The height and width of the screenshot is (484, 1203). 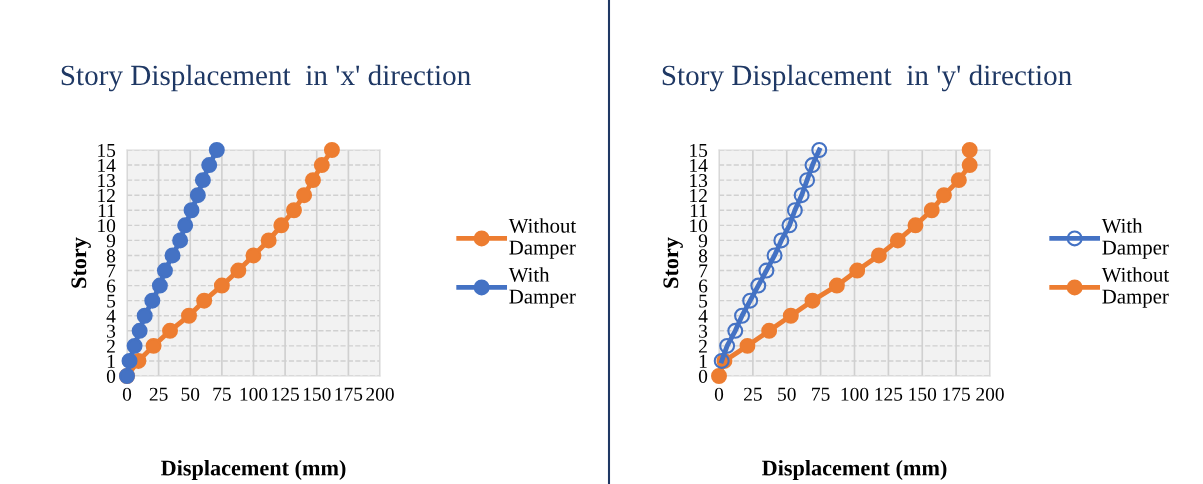 I want to click on x-axis-title: Displacement (mm), so click(x=854, y=470).